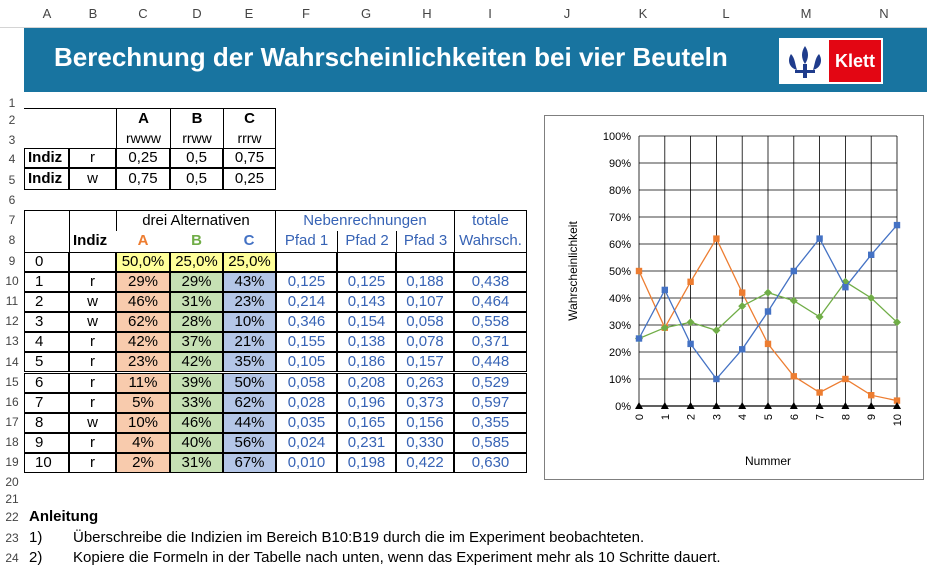  I want to click on row-header: 13, so click(12, 341).